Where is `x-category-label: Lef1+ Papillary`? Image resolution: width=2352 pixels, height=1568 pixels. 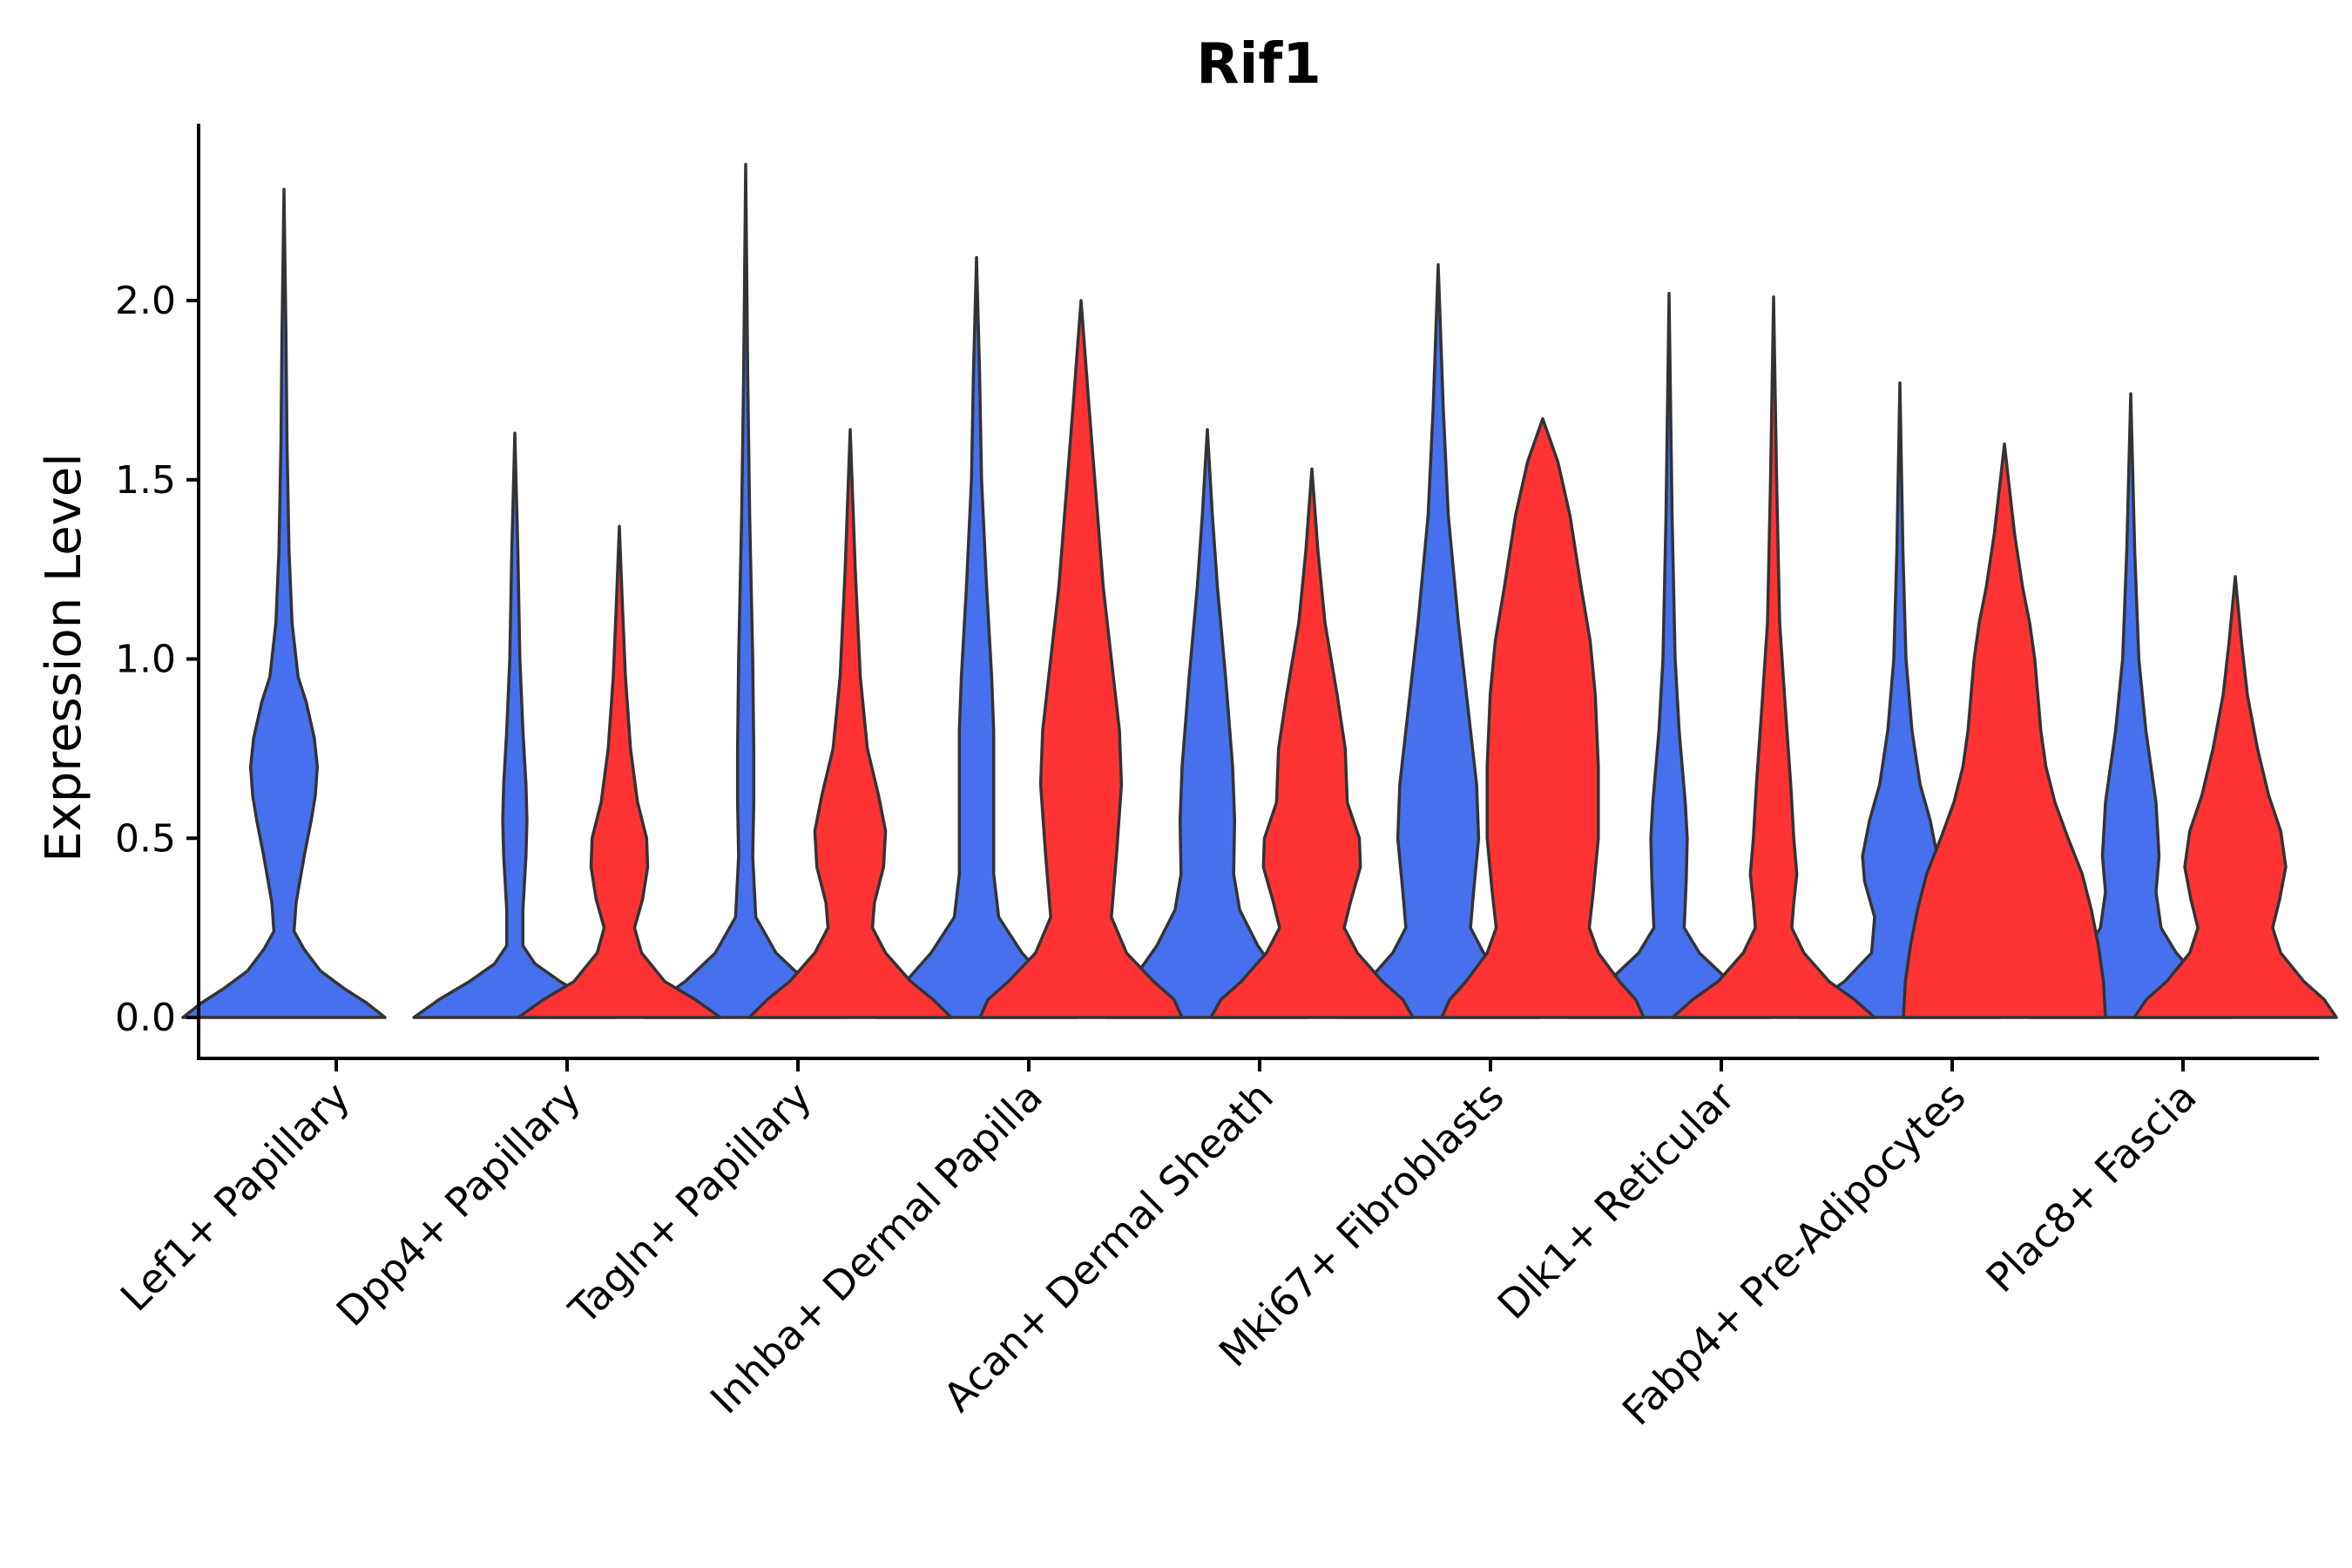 x-category-label: Lef1+ Papillary is located at coordinates (235, 1197).